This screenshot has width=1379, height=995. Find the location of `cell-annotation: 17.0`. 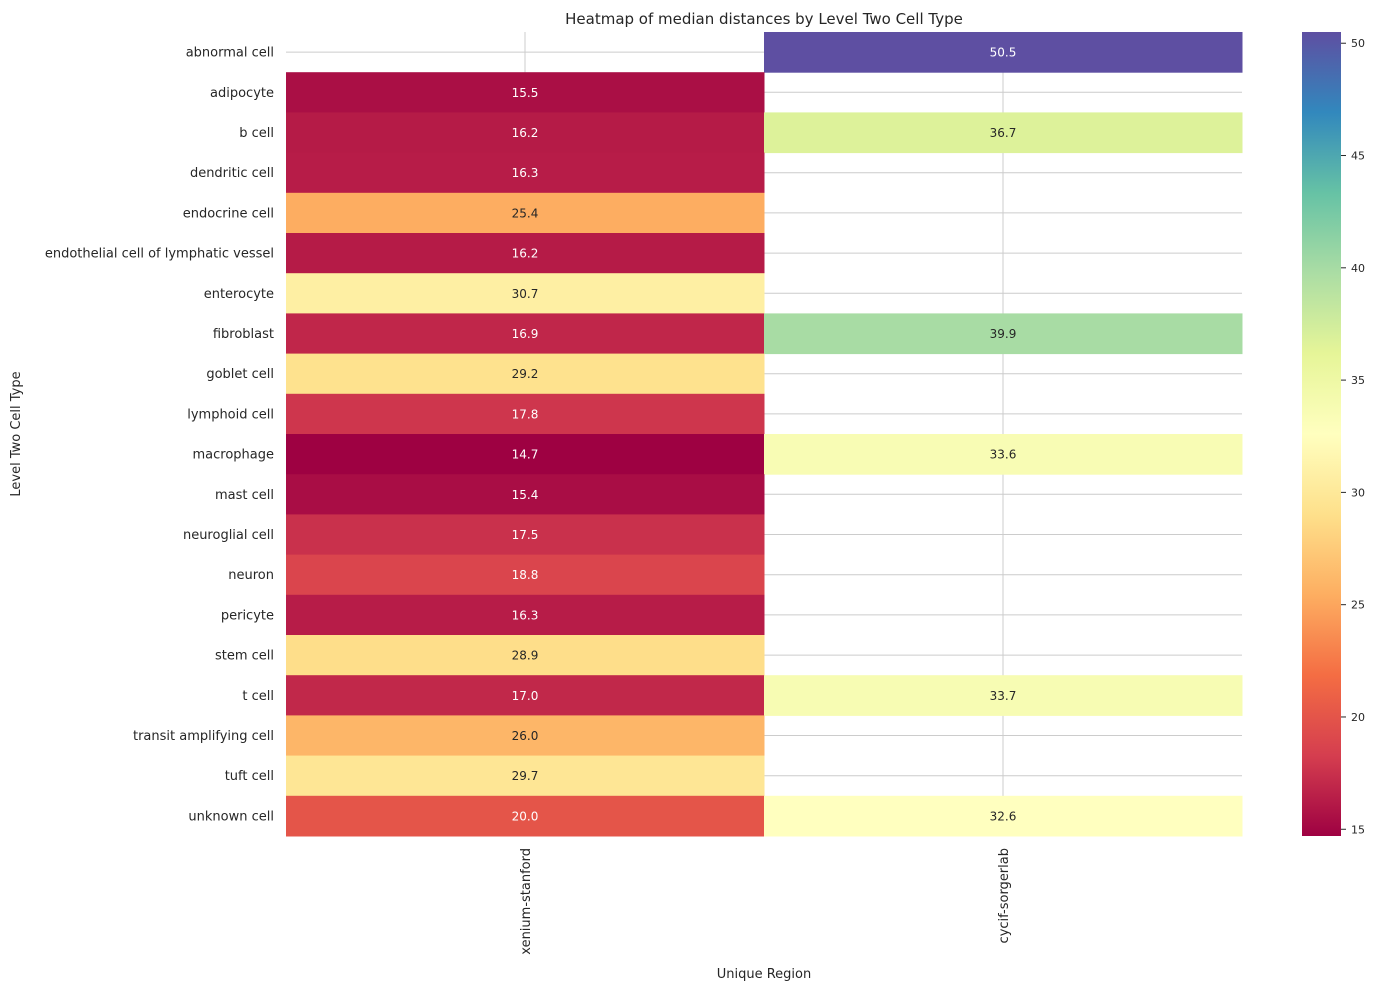

cell-annotation: 17.0 is located at coordinates (525, 696).